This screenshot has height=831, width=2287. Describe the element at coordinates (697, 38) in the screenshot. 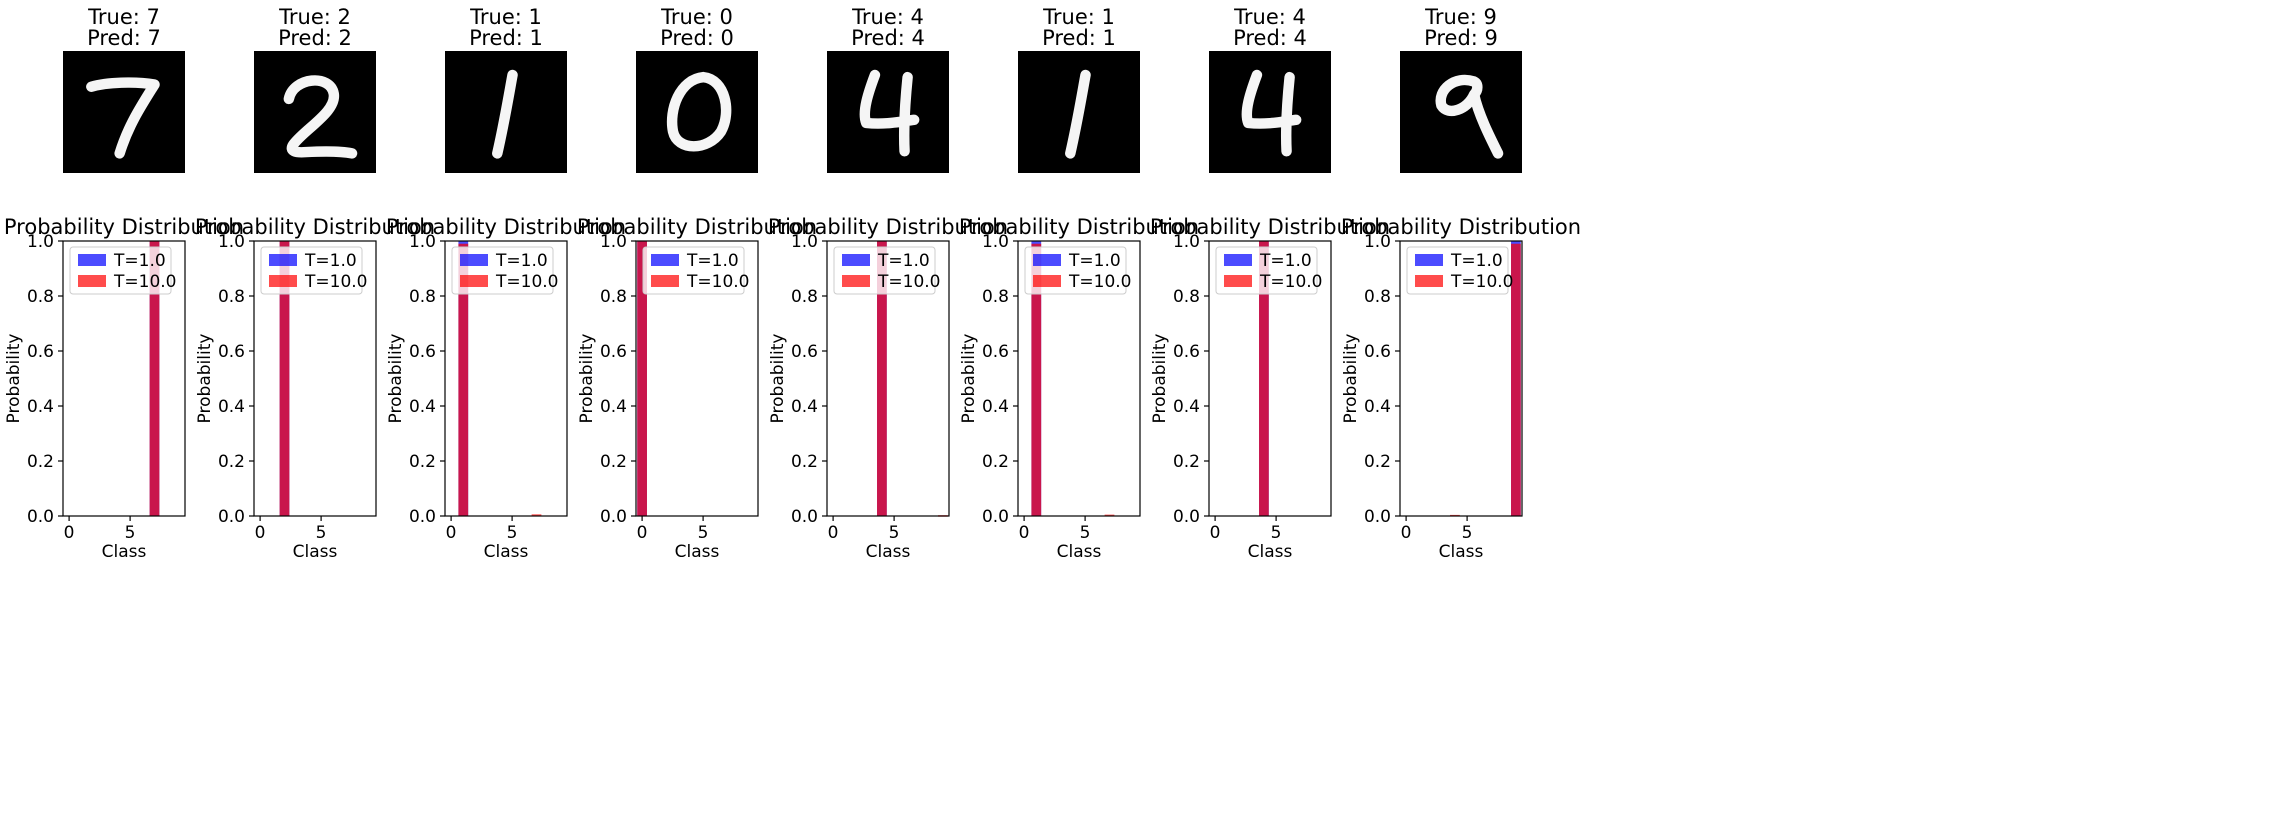

I see `pred-label: Pred: 0` at that location.